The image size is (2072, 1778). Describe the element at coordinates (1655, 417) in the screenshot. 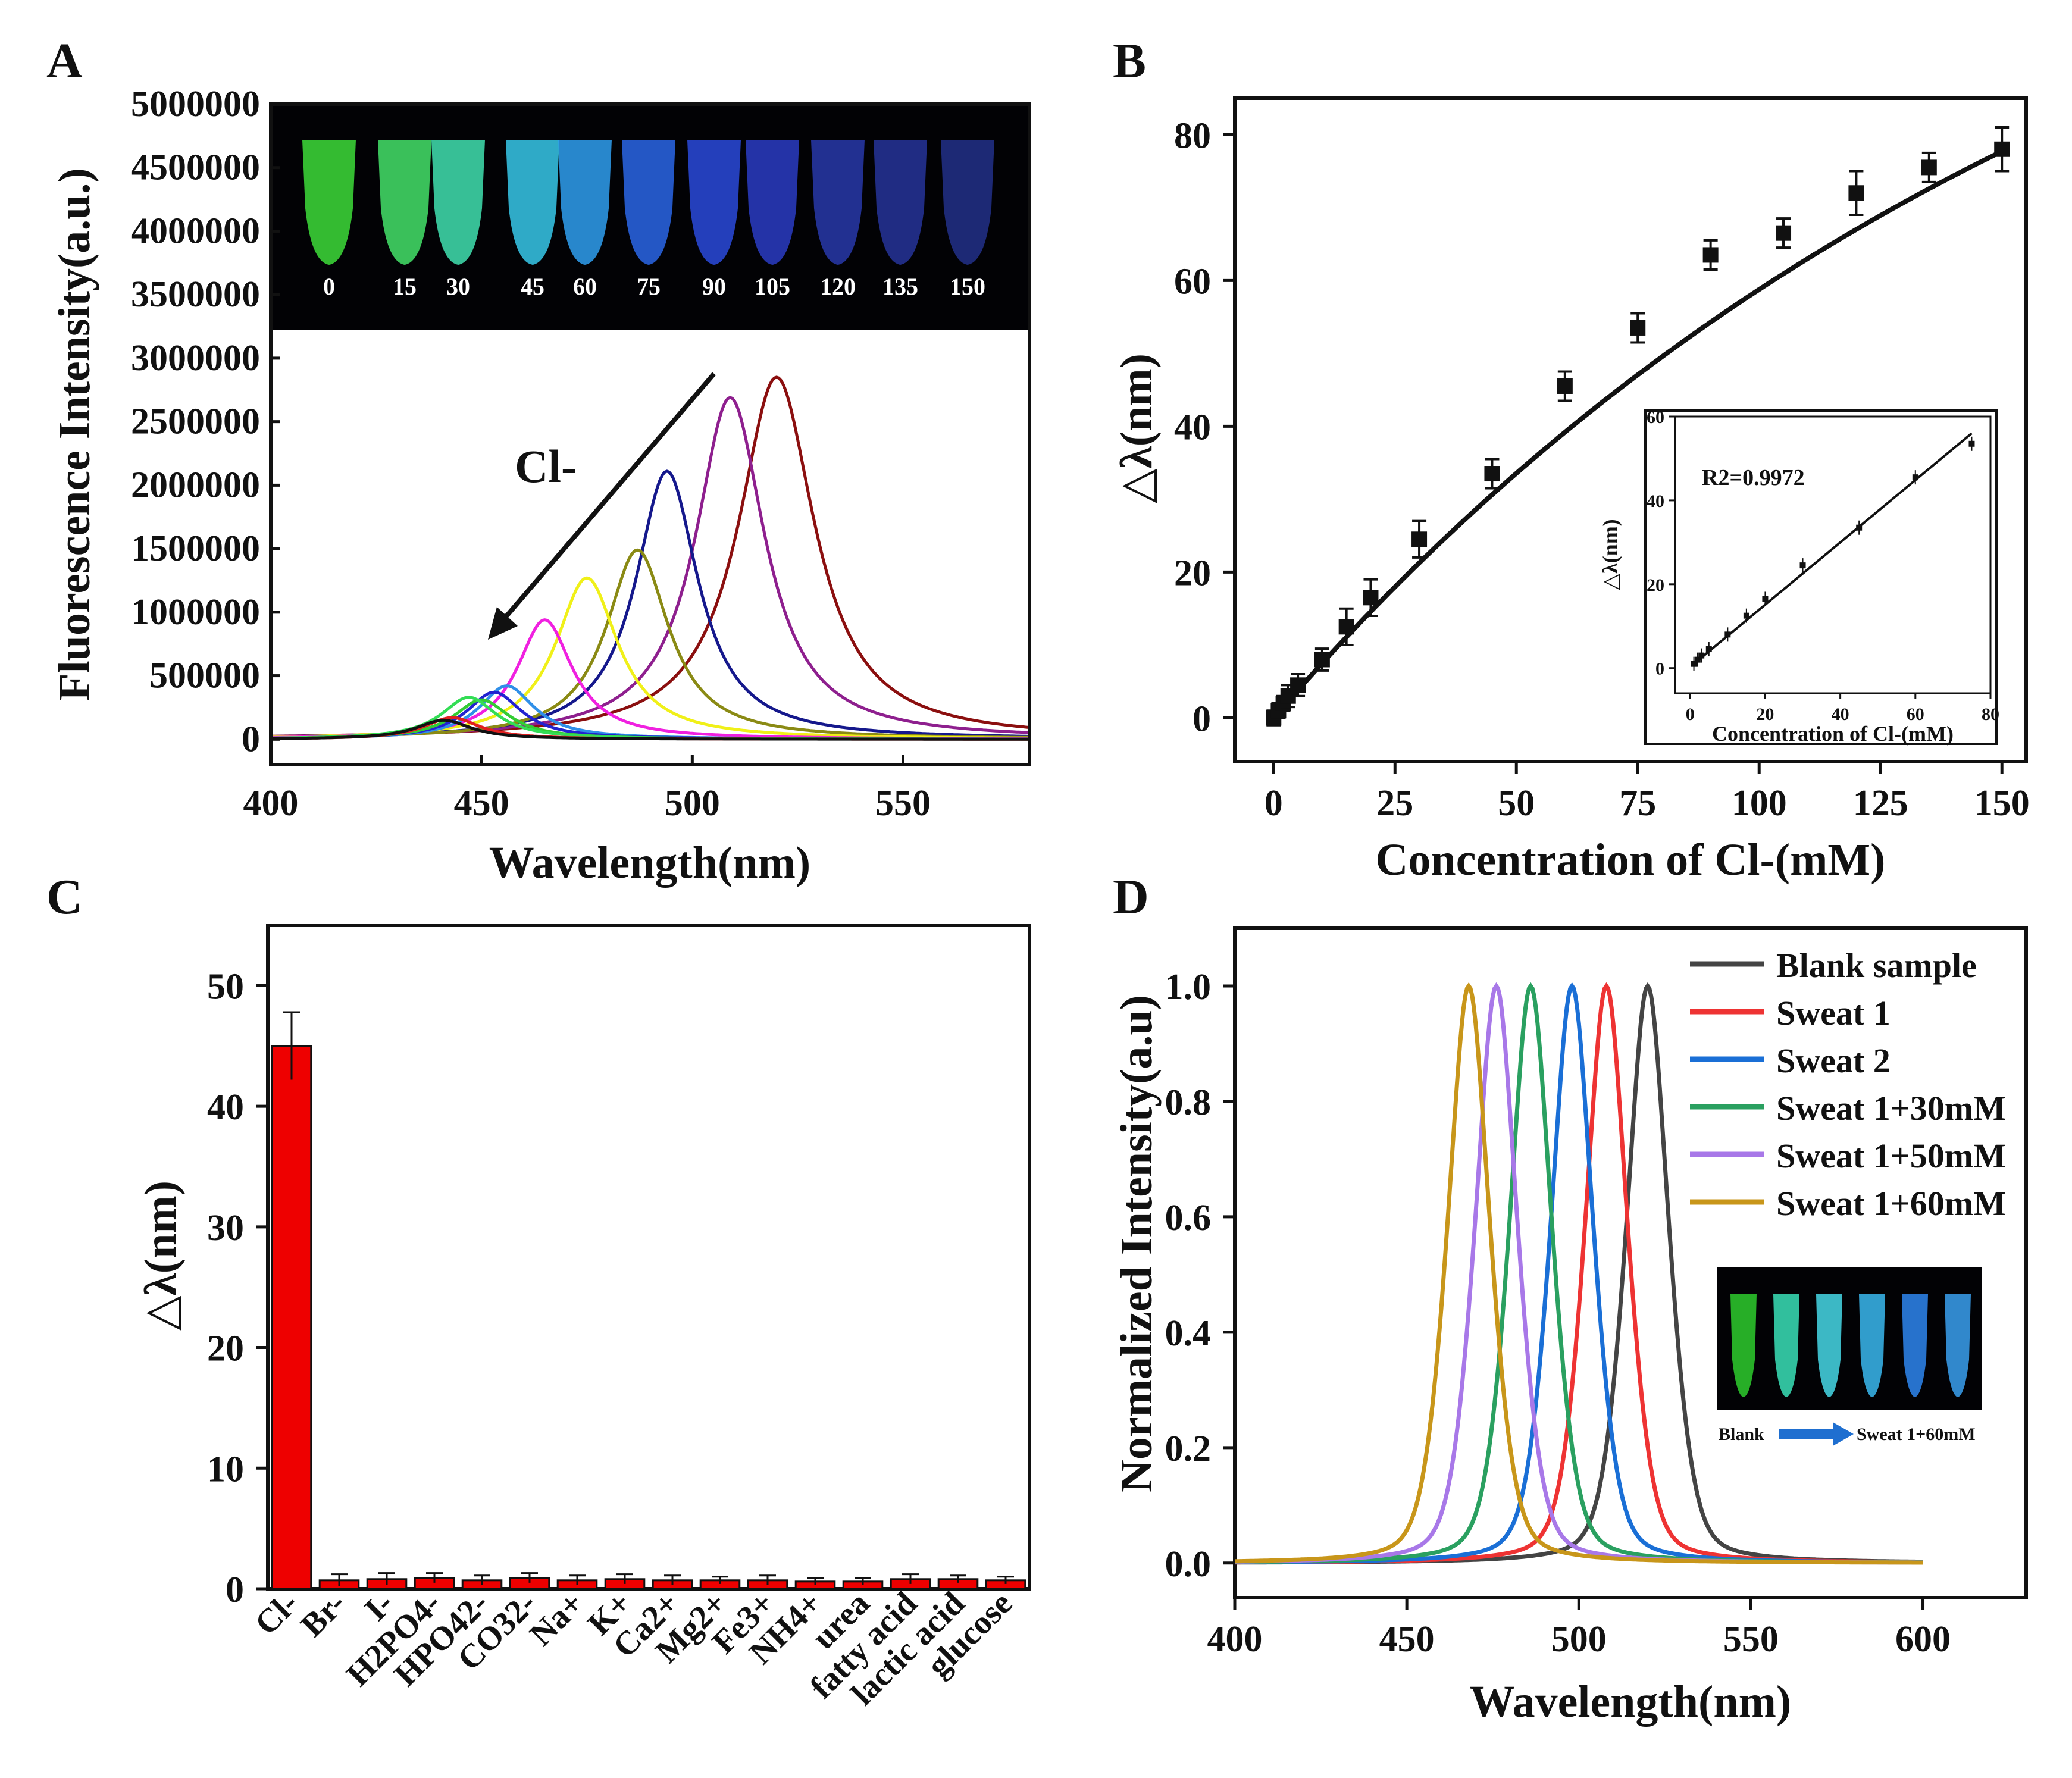

I see `inset-ytick-label-b: 60` at that location.